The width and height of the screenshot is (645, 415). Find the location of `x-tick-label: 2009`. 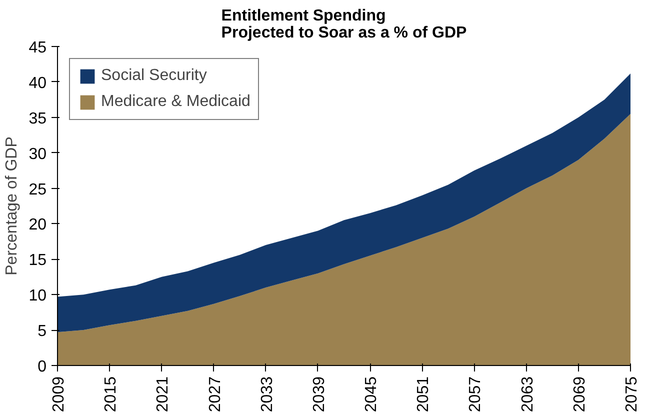

x-tick-label: 2009 is located at coordinates (59, 394).